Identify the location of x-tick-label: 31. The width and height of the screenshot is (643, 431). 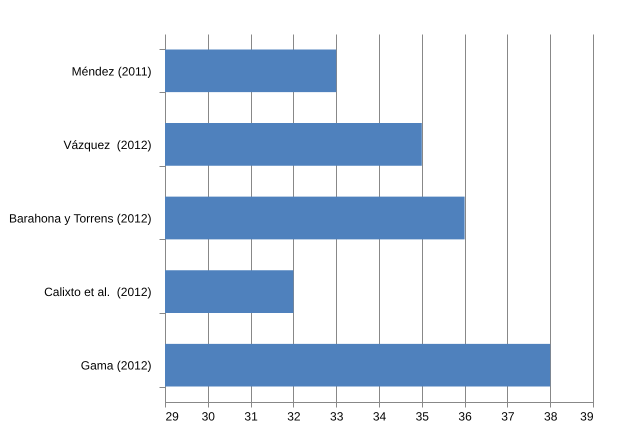
(251, 417).